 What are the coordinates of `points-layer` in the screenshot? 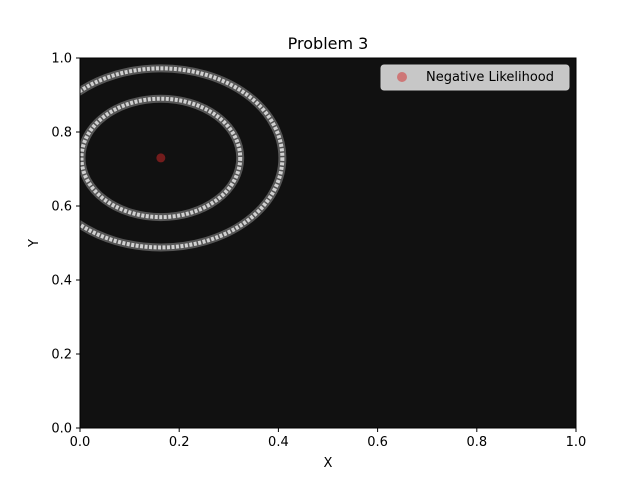 It's located at (161, 158).